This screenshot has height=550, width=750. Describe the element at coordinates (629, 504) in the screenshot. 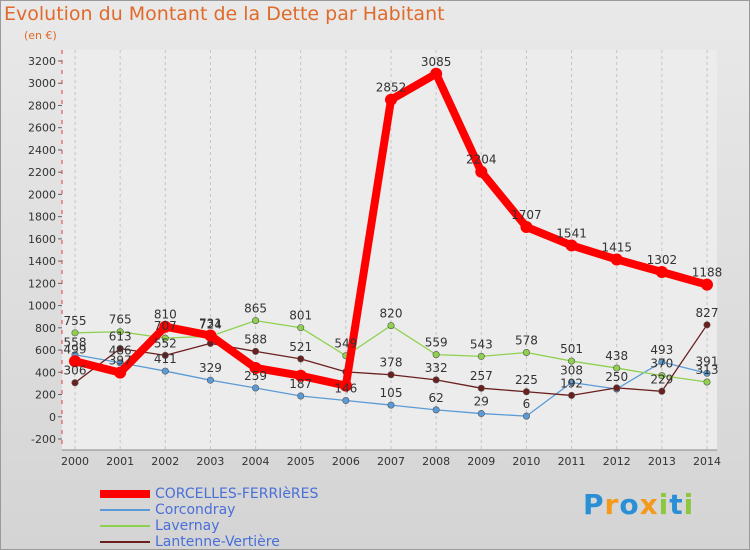

I see `logo-letter-2: o` at that location.